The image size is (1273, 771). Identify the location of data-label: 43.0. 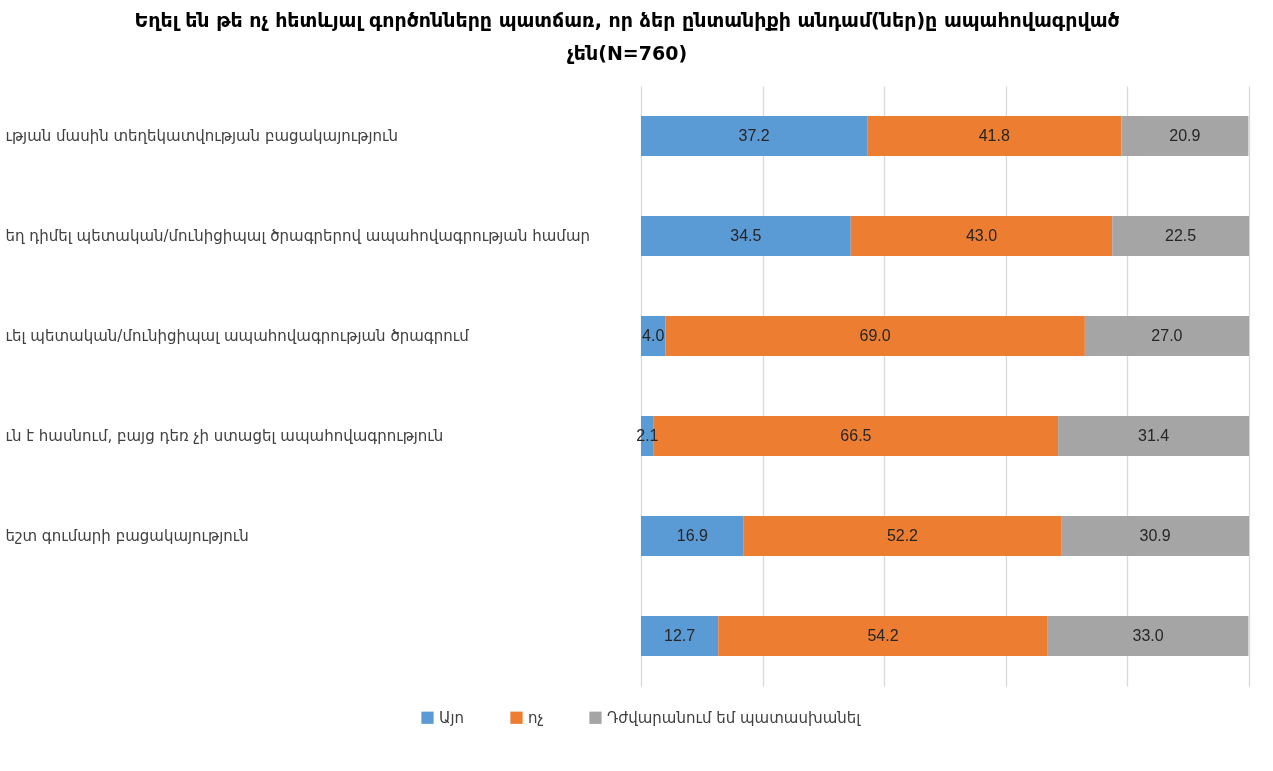
(981, 235).